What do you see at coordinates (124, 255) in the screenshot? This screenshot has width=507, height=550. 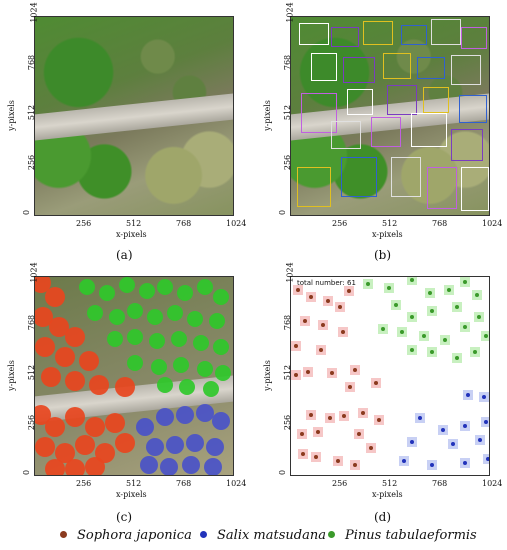 I see `caption-a: (a)` at bounding box center [124, 255].